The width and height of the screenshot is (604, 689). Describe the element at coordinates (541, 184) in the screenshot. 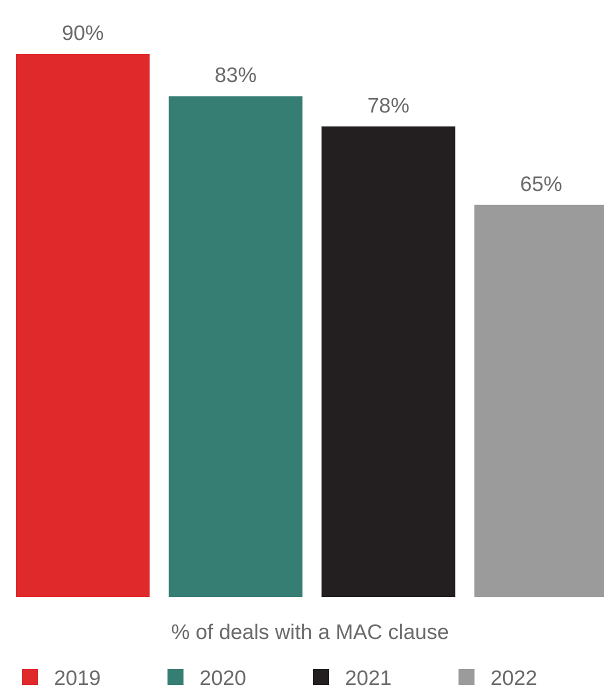

I see `data-label: 65%` at that location.